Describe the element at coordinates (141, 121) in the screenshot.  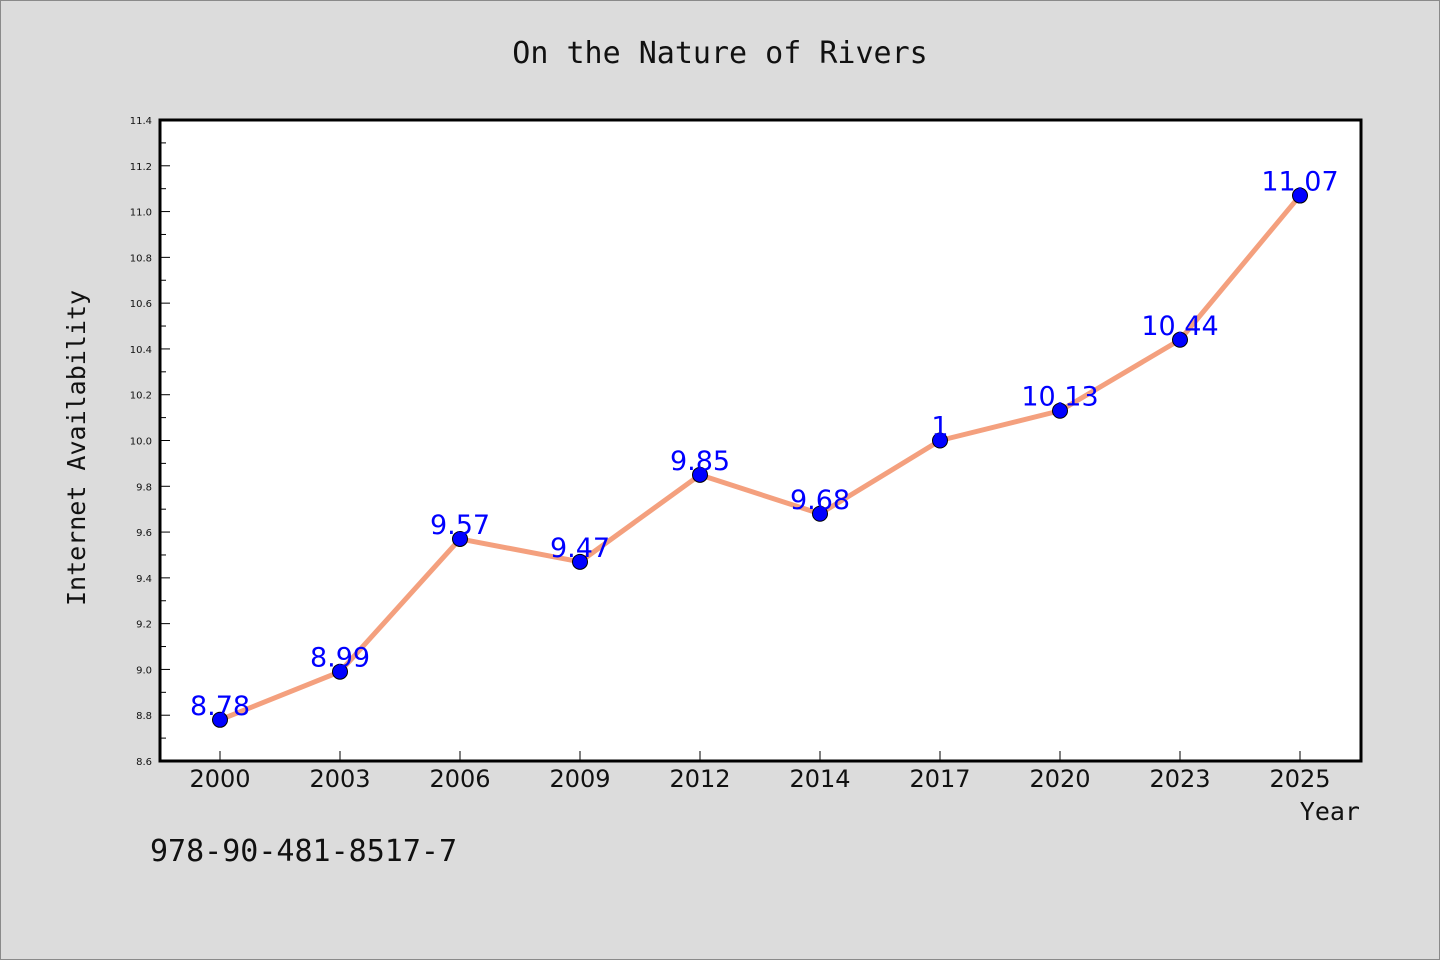
I see `y-tick-label: 11.4` at that location.